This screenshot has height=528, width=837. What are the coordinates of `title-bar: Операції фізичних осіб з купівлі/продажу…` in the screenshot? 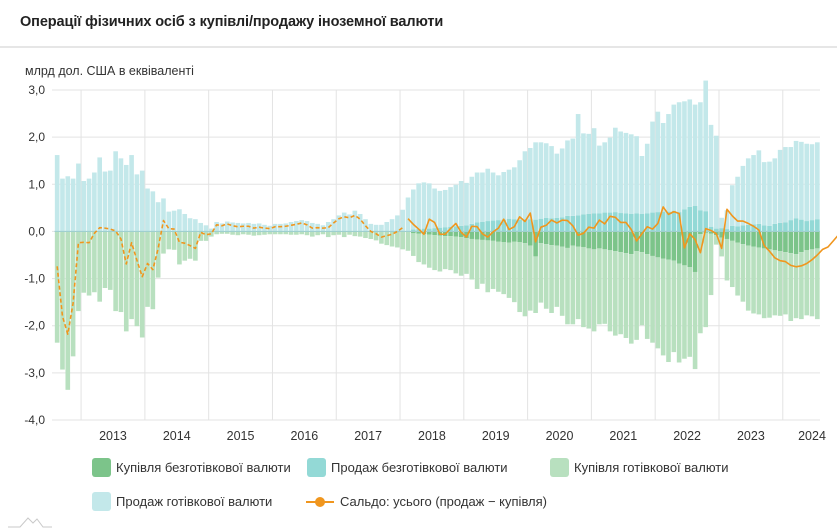 It's located at (418, 24).